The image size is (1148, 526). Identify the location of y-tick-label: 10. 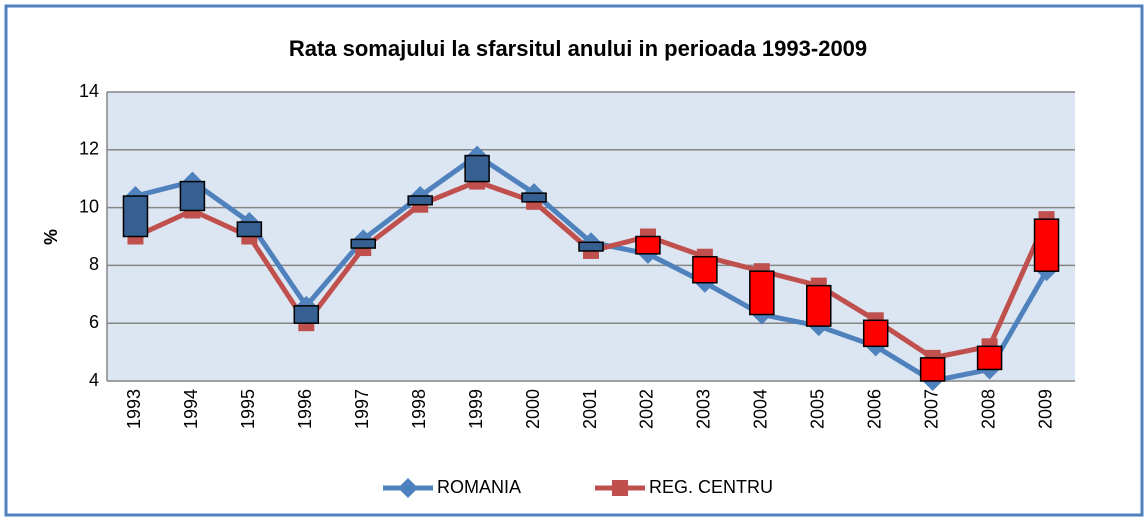
(89, 206).